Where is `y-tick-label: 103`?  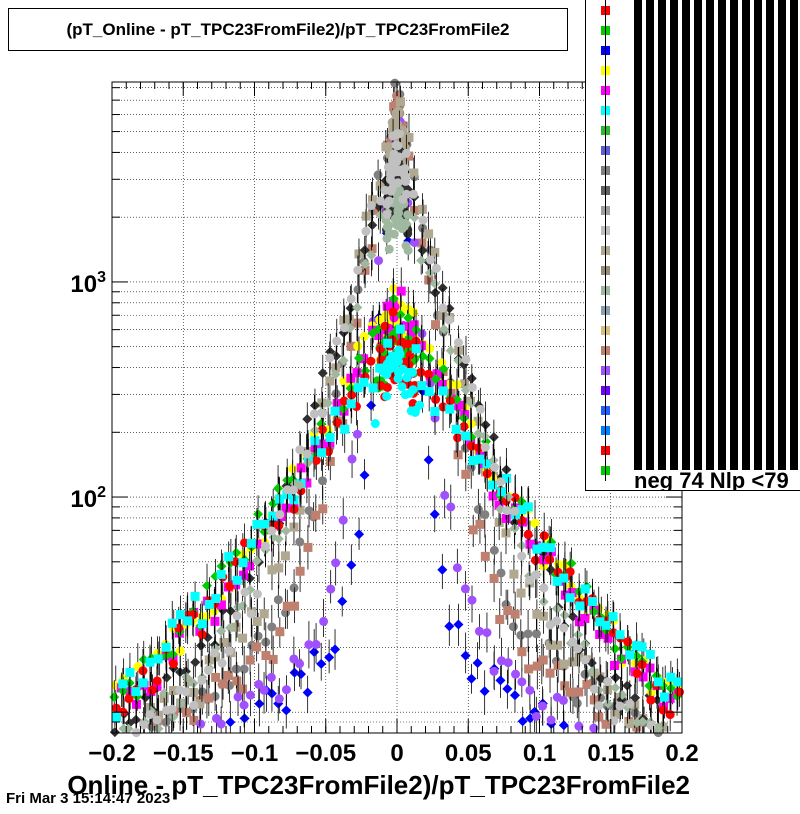
y-tick-label: 103 is located at coordinates (88, 283).